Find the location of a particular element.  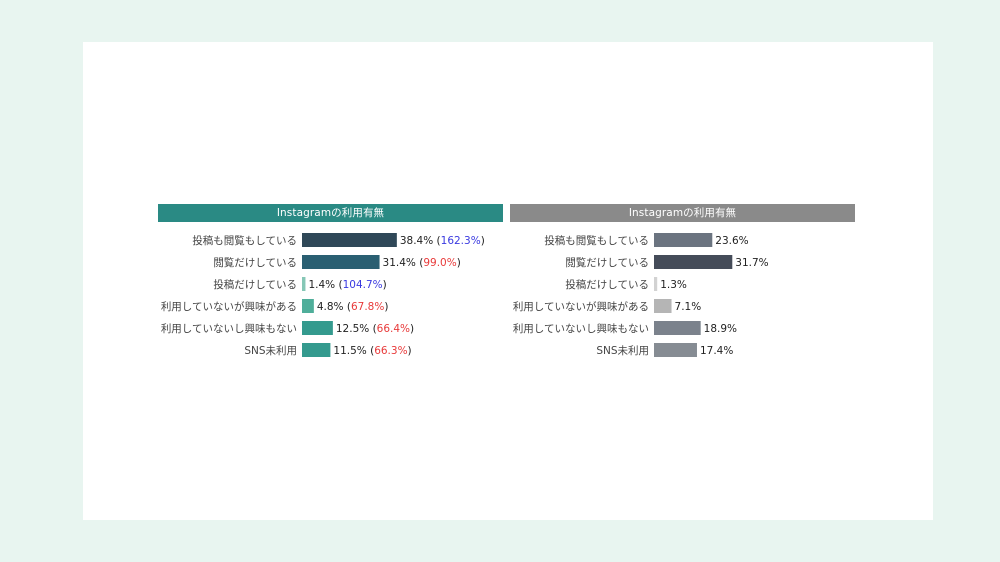

left-index-label: 104.7% is located at coordinates (363, 285).